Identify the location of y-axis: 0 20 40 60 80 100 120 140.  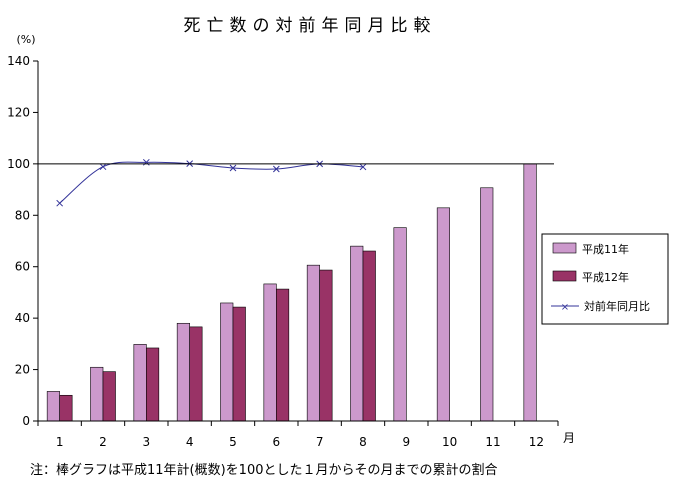
(22, 241).